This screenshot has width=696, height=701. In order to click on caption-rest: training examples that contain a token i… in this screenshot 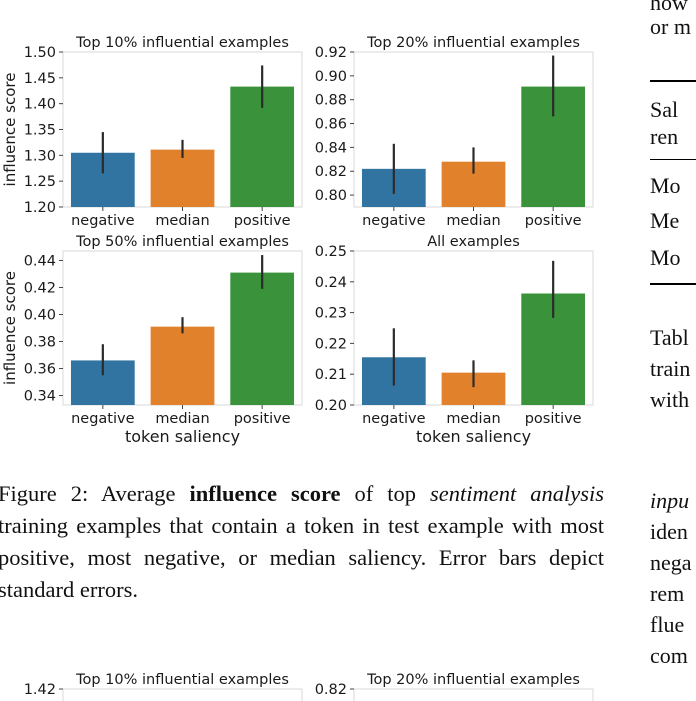, I will do `click(302, 557)`.